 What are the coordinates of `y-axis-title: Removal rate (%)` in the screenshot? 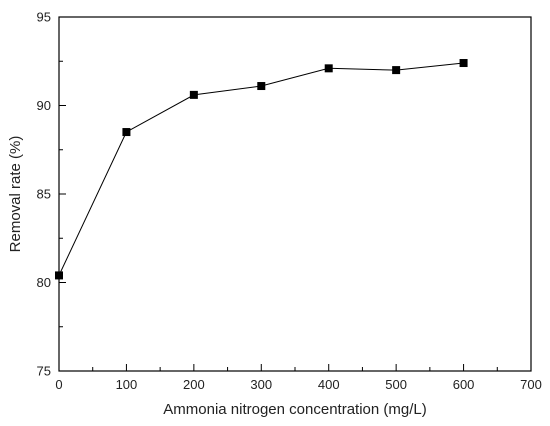 It's located at (15, 194).